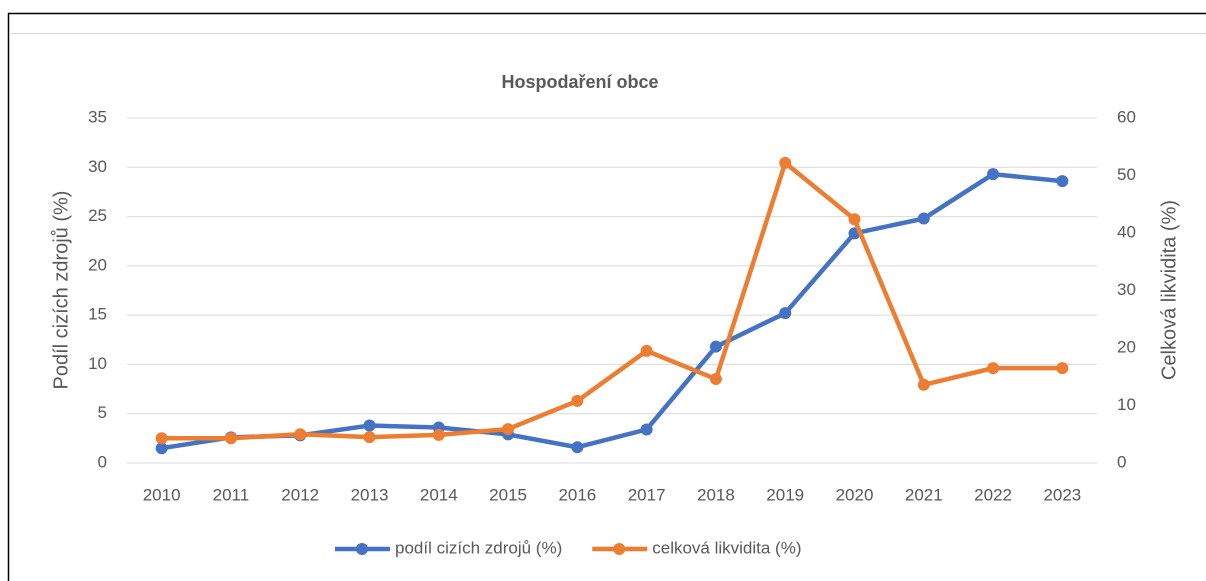  What do you see at coordinates (1126, 404) in the screenshot?
I see `y2-tick-label: 10` at bounding box center [1126, 404].